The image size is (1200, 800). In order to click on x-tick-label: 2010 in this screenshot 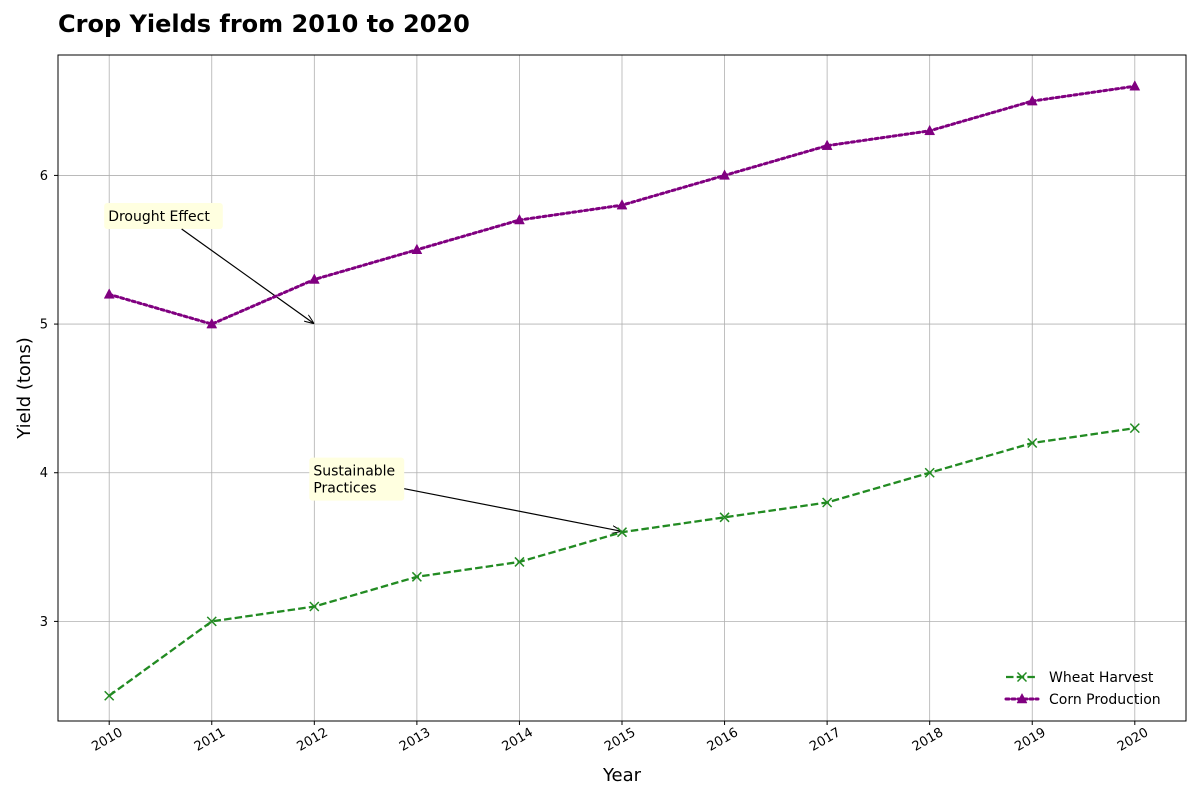, I will do `click(107, 740)`.